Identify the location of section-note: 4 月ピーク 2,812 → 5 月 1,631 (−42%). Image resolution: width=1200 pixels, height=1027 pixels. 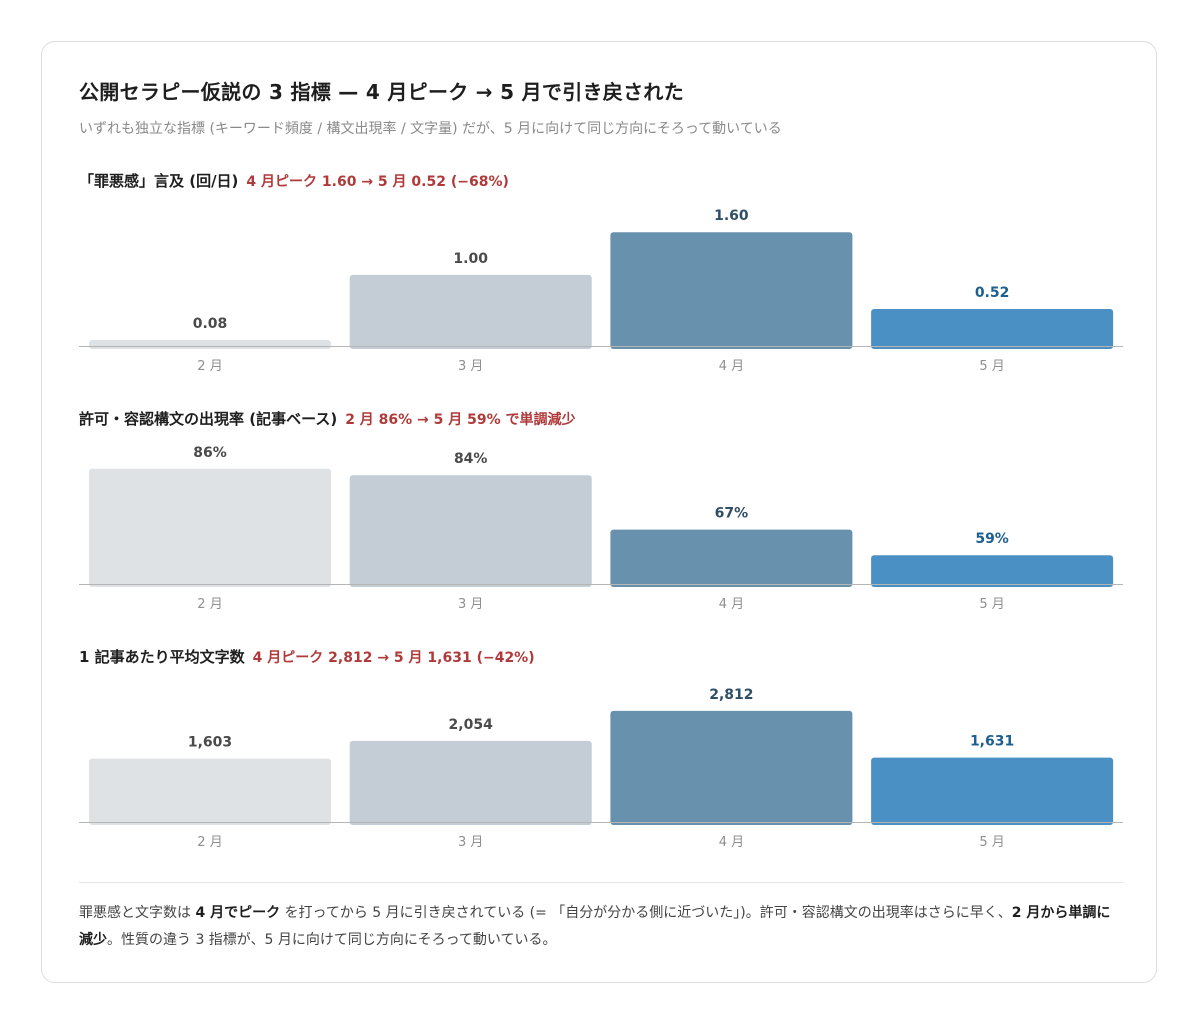
(393, 658).